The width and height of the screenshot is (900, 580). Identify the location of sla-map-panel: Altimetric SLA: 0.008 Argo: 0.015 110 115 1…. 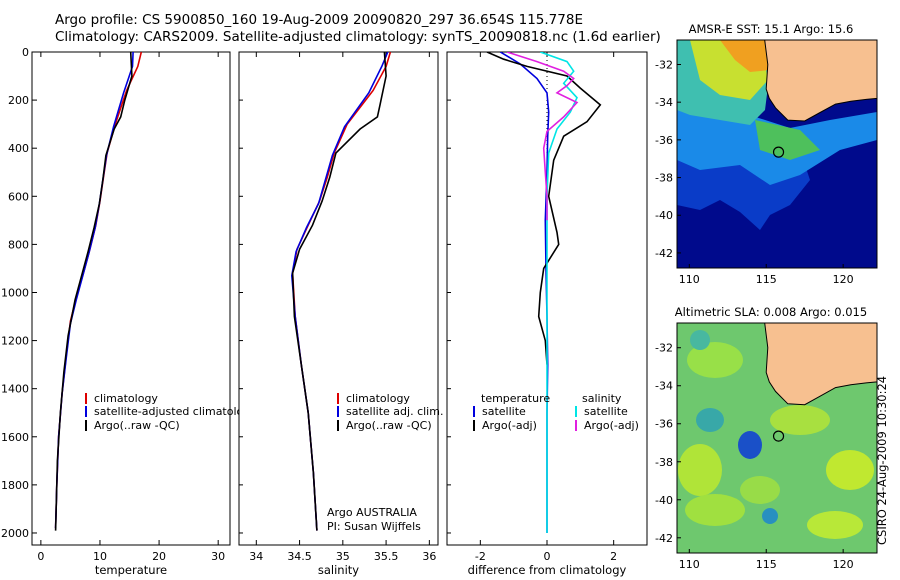
(766, 438).